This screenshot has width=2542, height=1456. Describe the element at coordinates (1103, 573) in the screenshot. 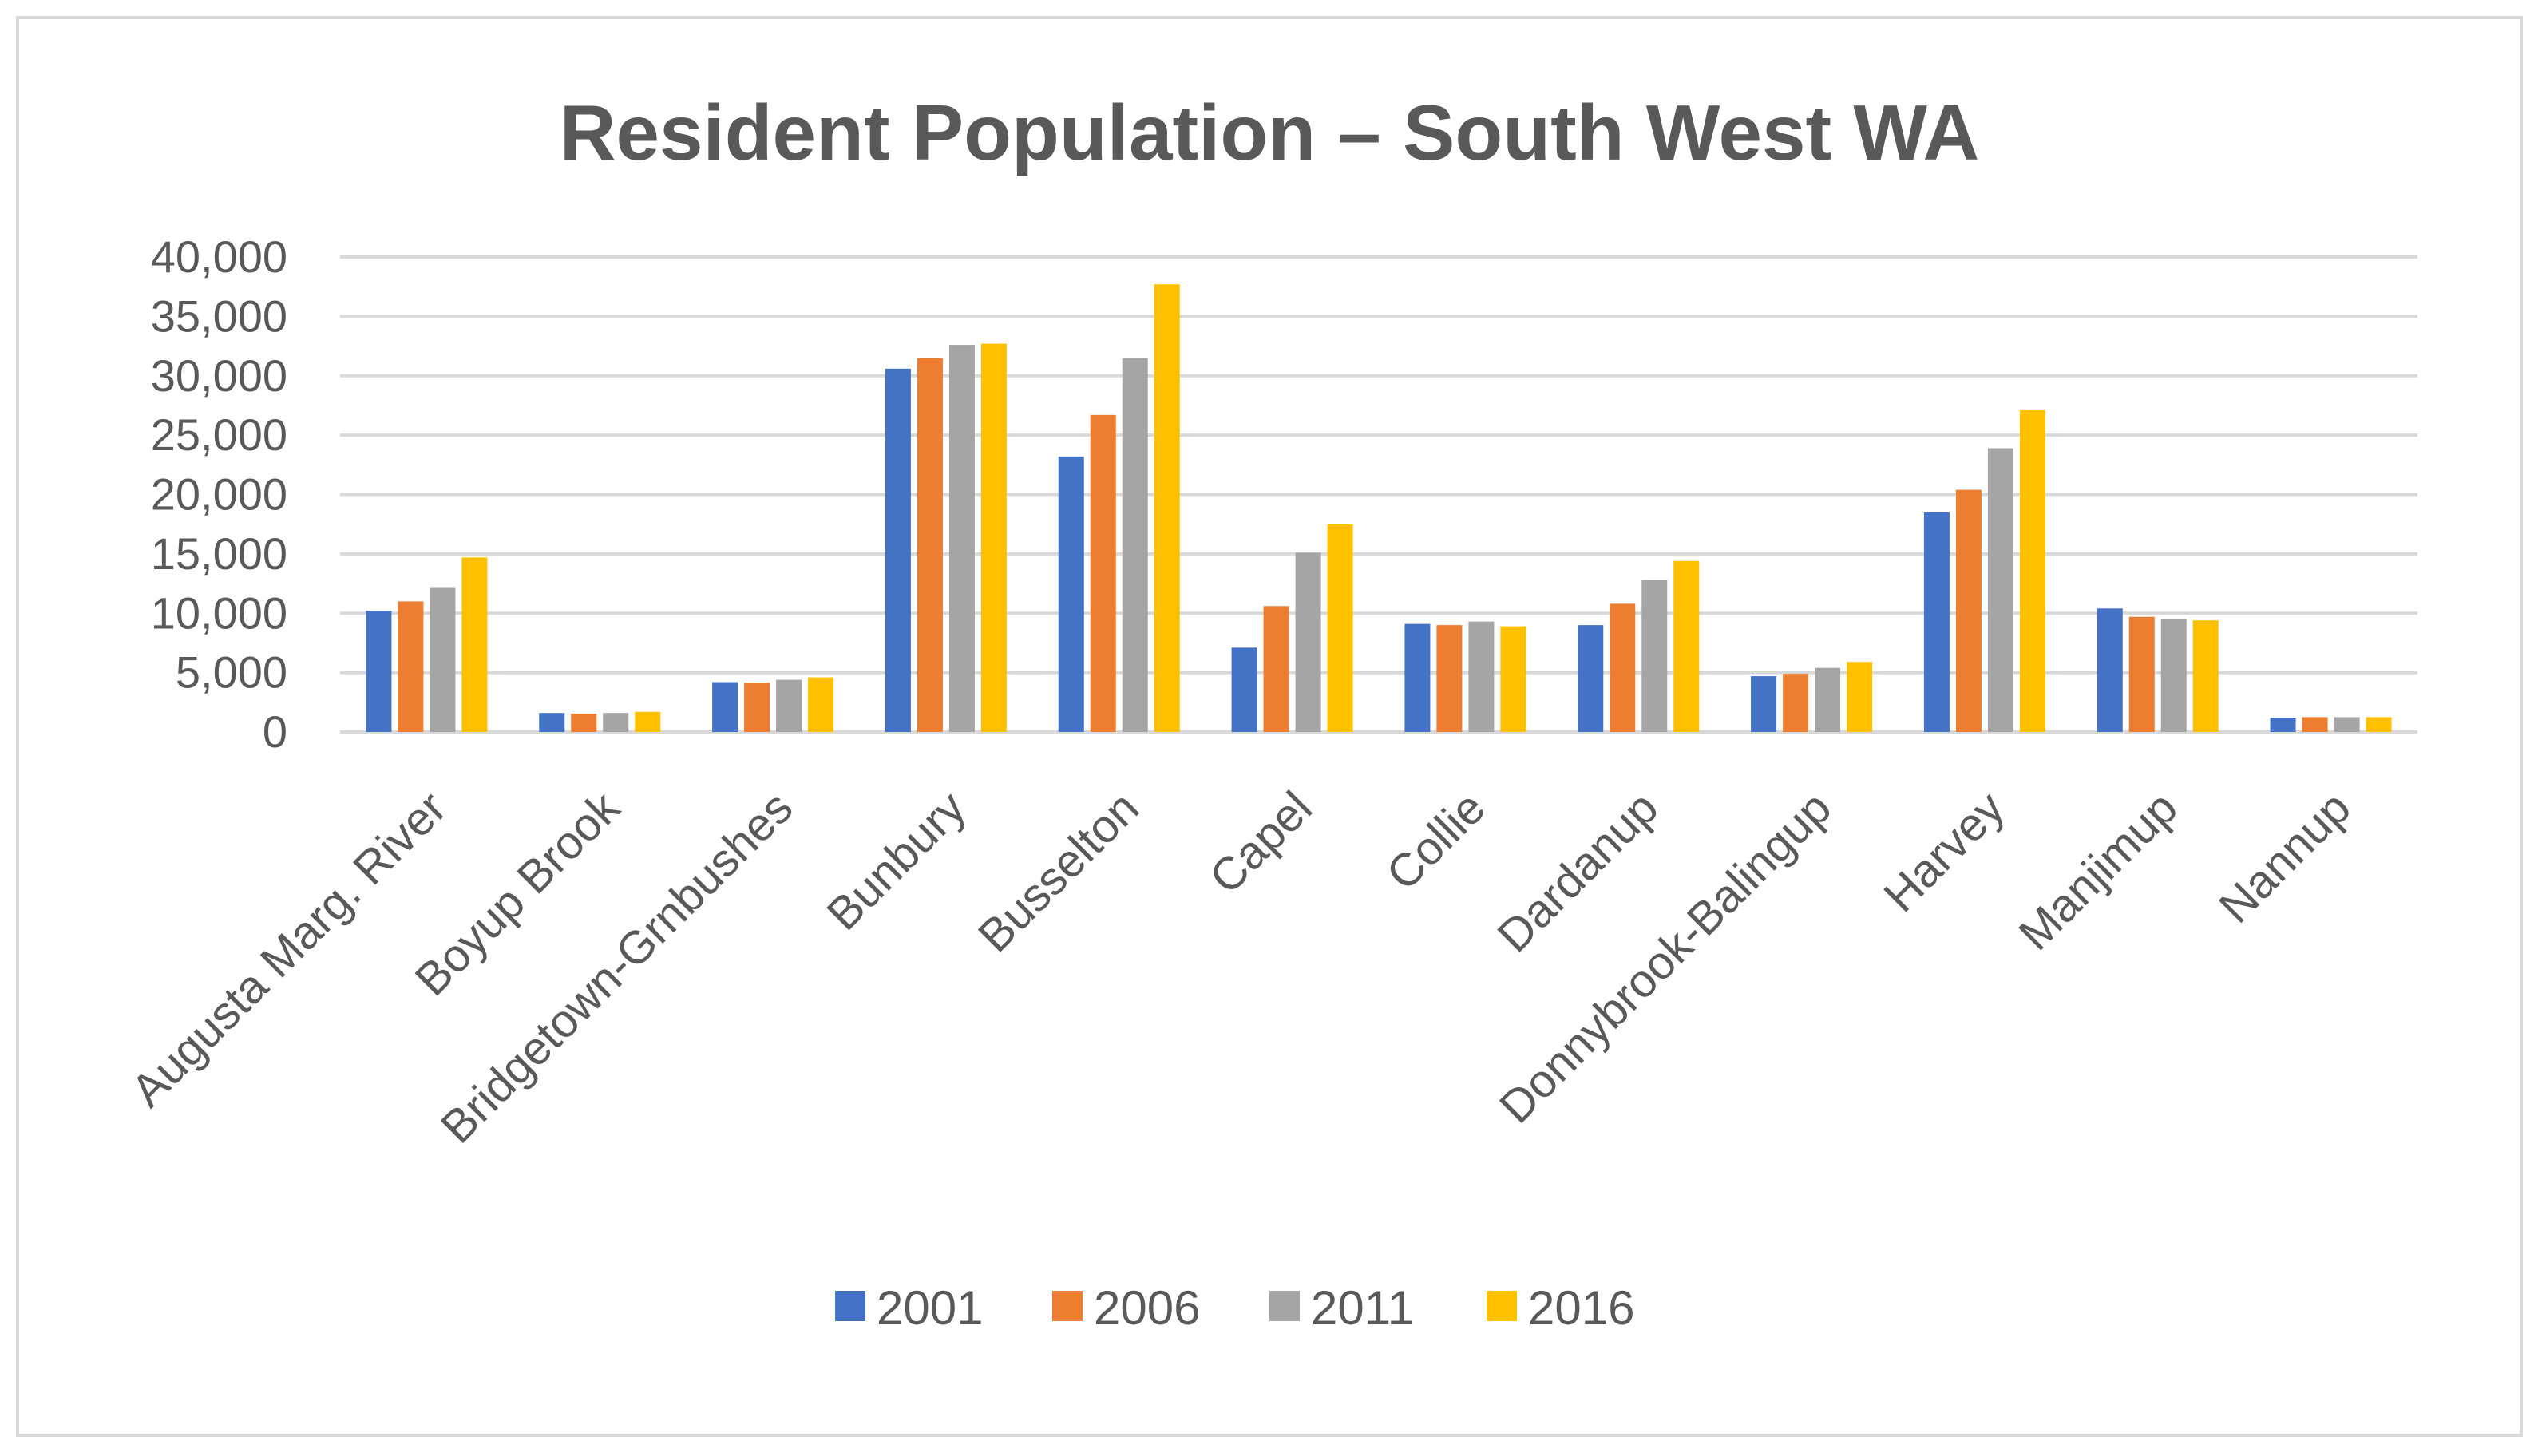

I see `bar-2006-busselton` at that location.